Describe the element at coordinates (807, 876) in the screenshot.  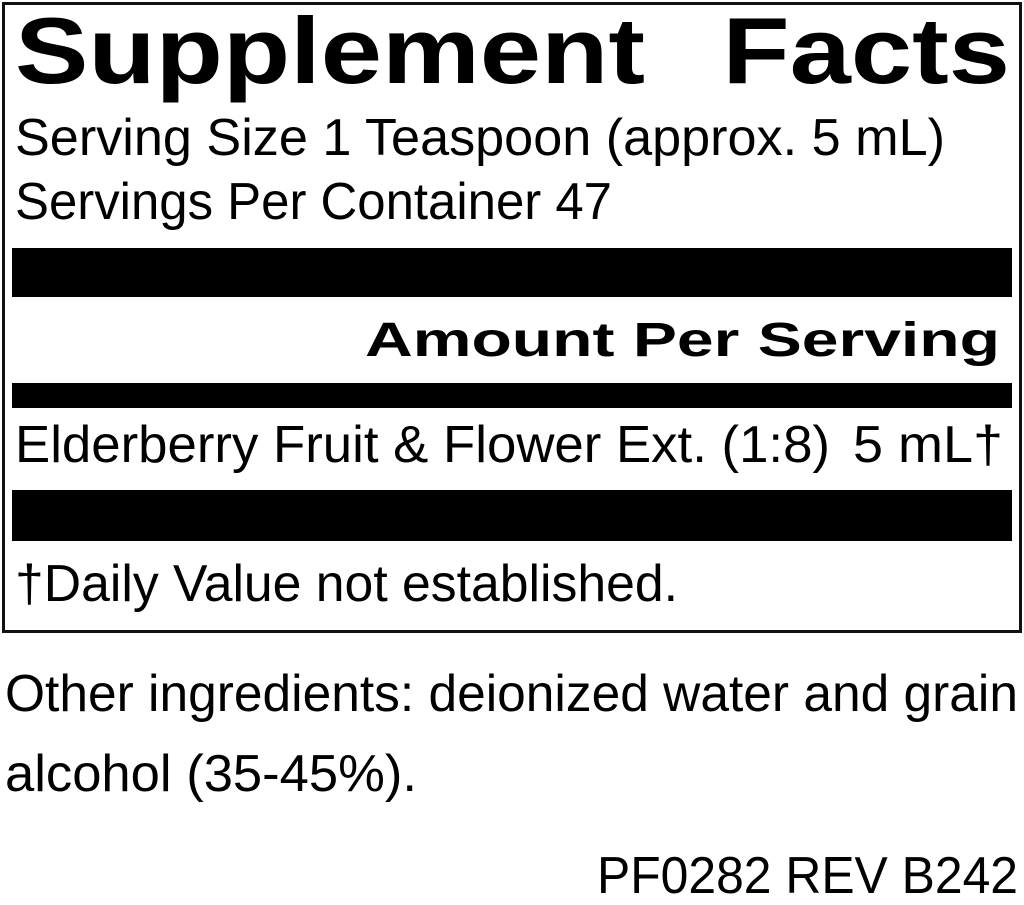
I see `product-code: PF0282 REV B242` at that location.